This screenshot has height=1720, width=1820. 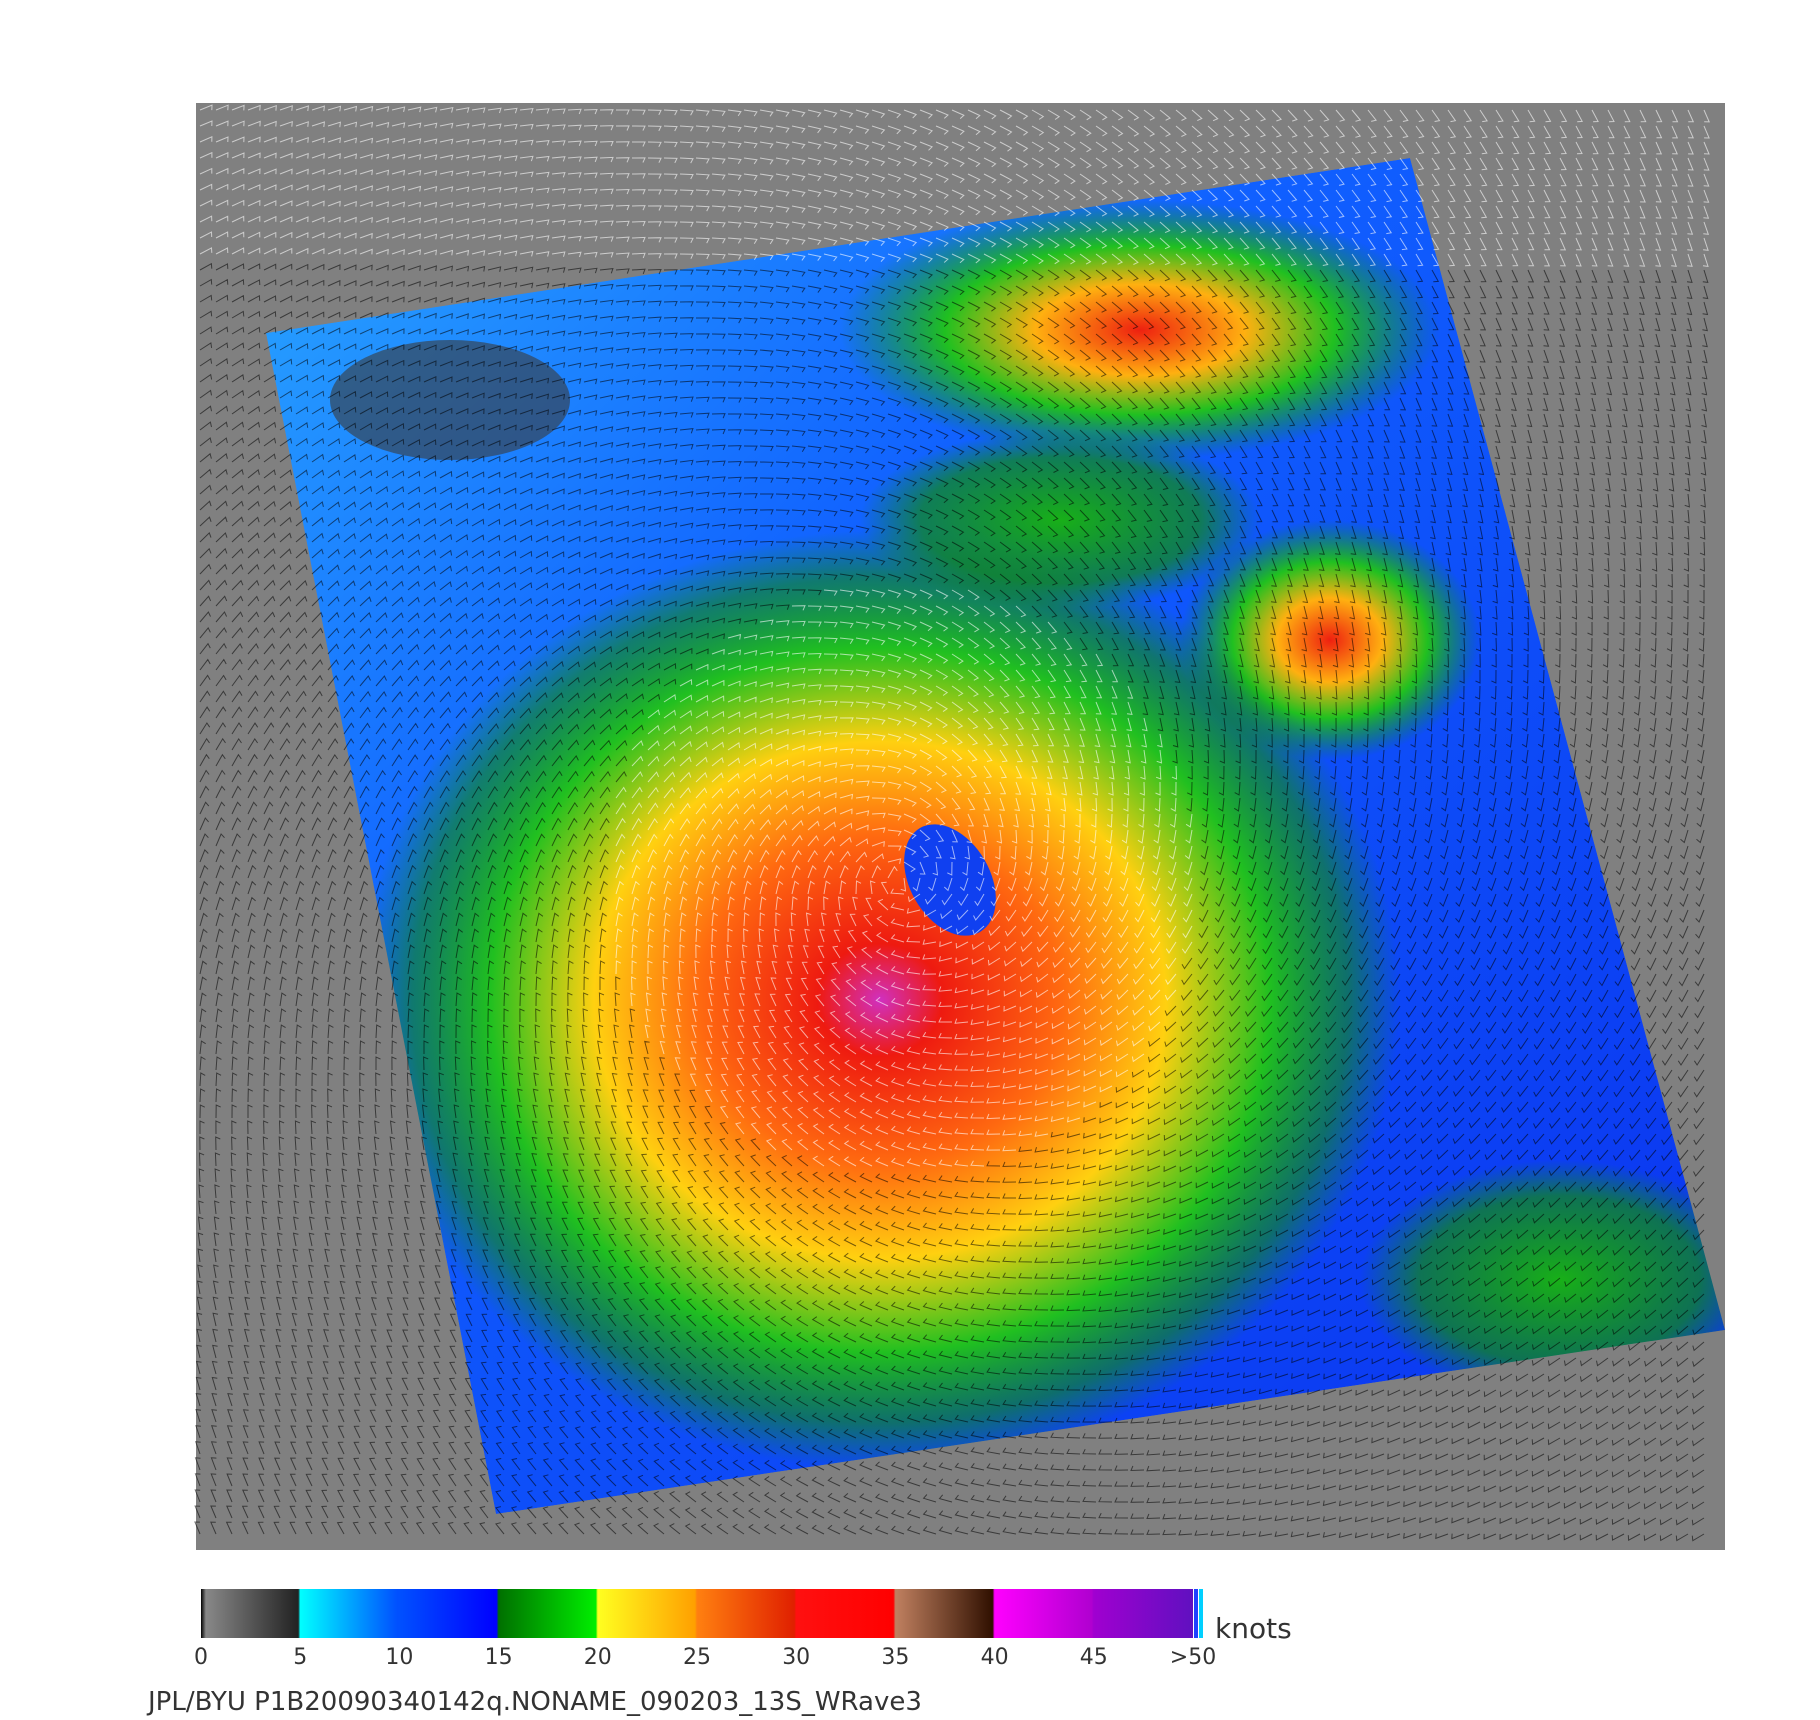 I want to click on colorbar-tick-label: 10, so click(x=399, y=1657).